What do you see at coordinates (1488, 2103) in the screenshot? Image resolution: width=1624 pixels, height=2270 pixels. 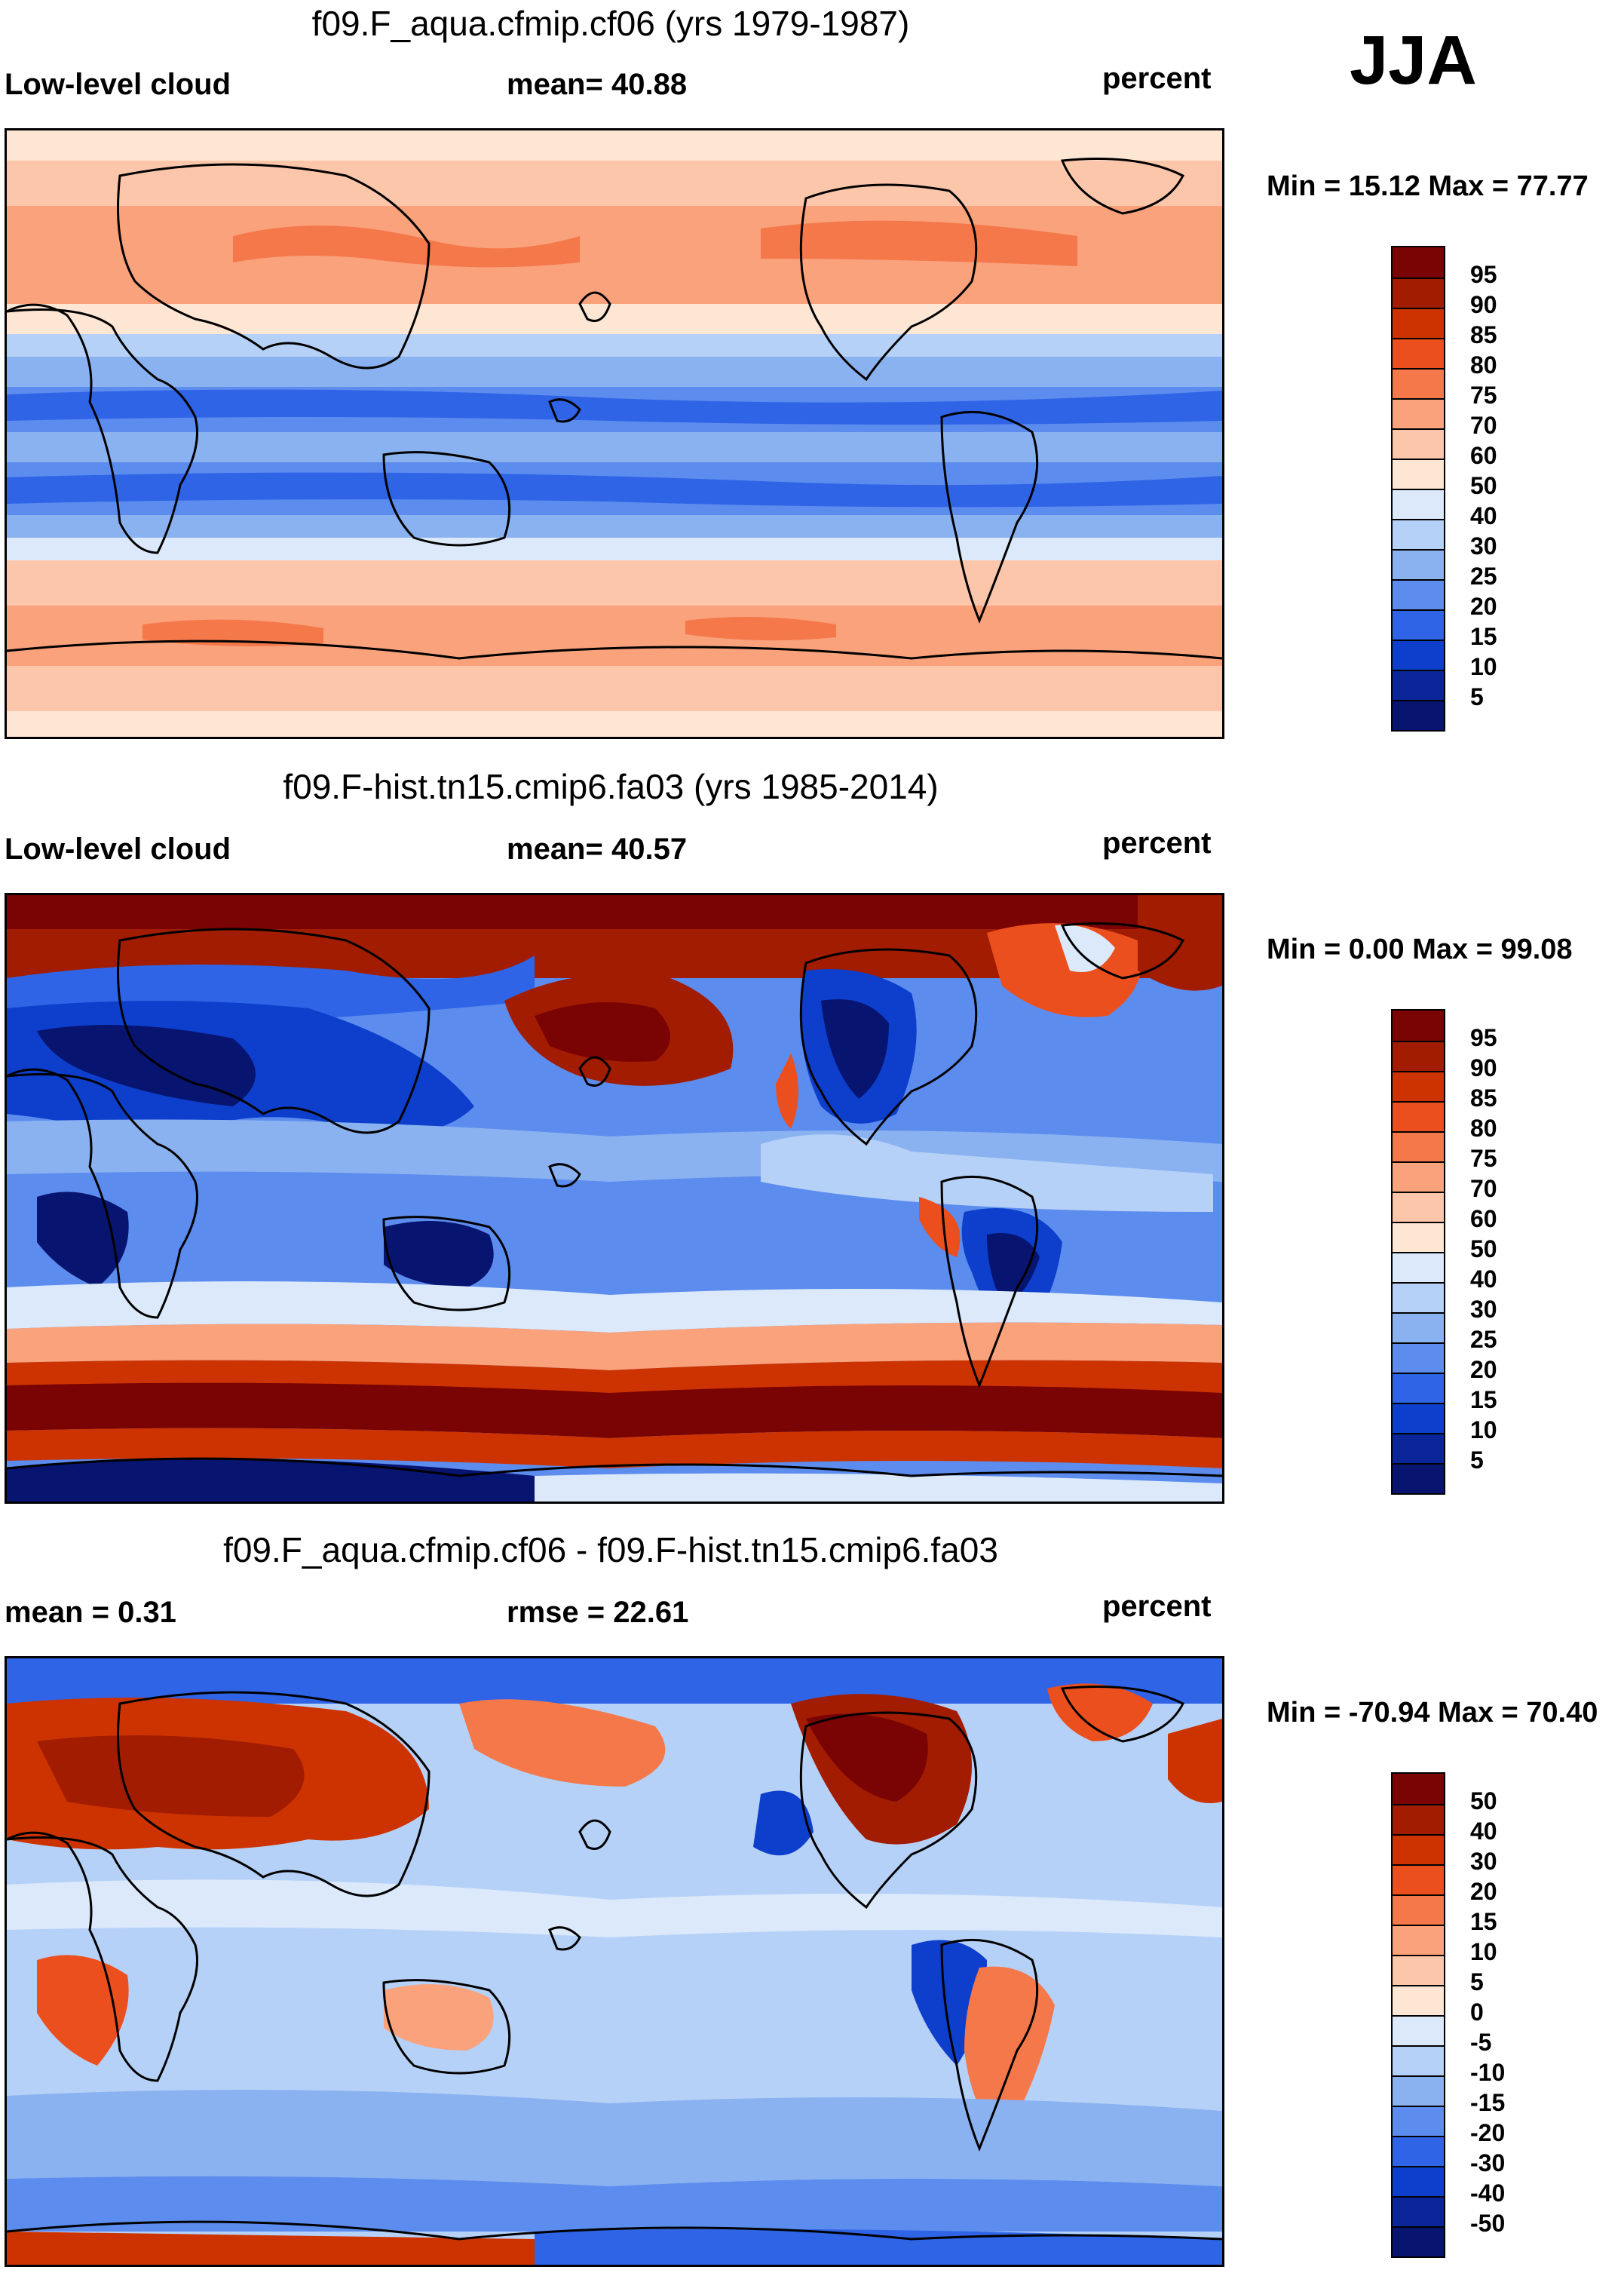 I see `colorbar-level-label: -15` at bounding box center [1488, 2103].